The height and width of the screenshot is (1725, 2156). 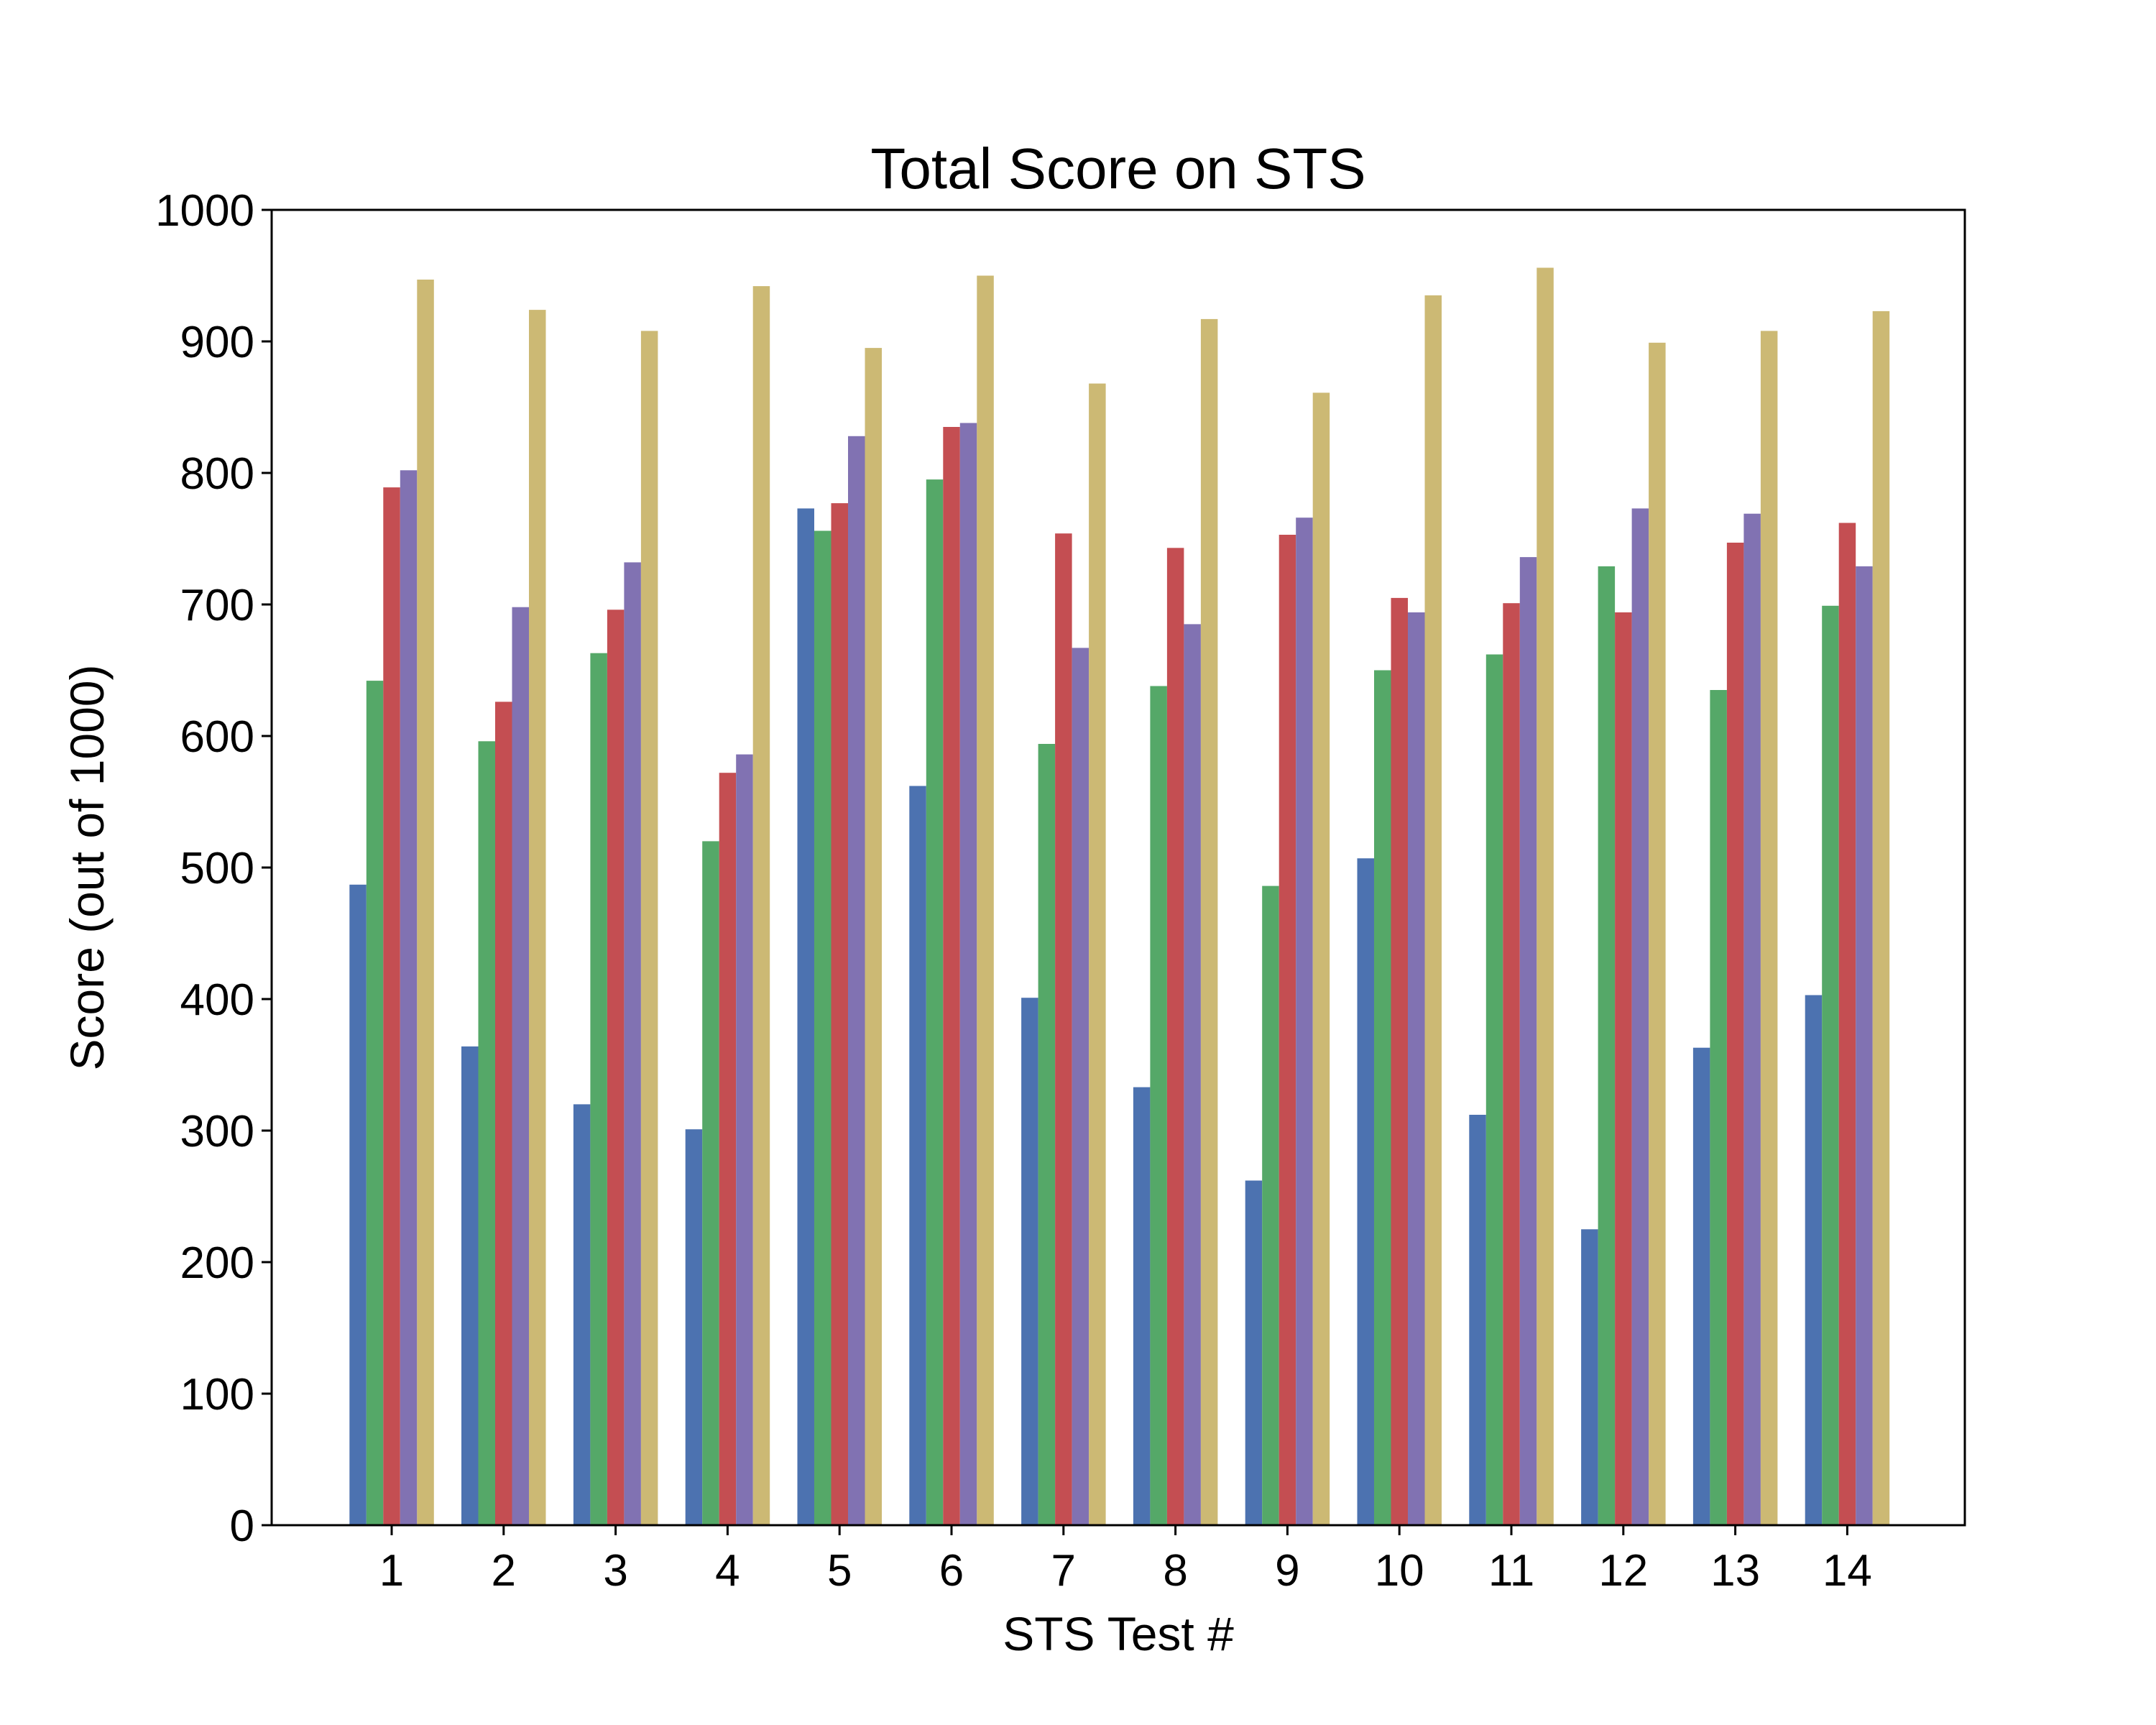 What do you see at coordinates (520, 1066) in the screenshot?
I see `bar-series4-test2` at bounding box center [520, 1066].